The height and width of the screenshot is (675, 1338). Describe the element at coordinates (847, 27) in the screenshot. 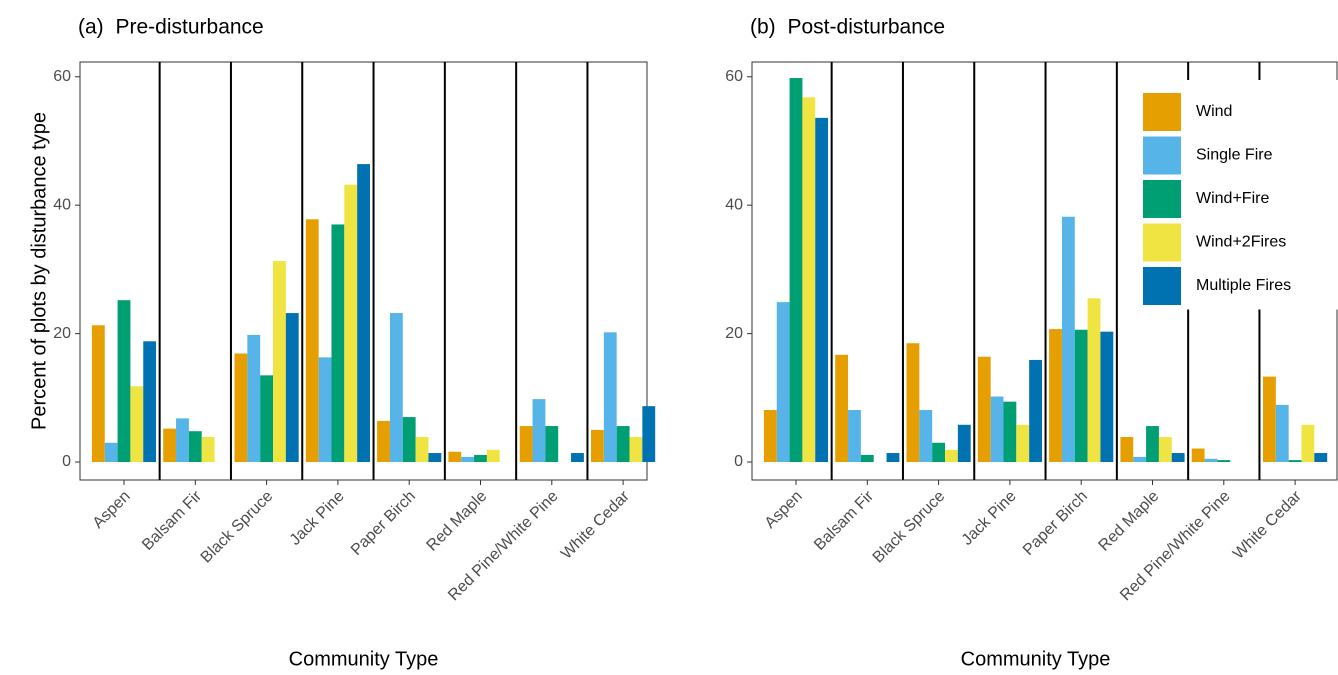

I see `chart-title: (b) Post-disturbance` at that location.